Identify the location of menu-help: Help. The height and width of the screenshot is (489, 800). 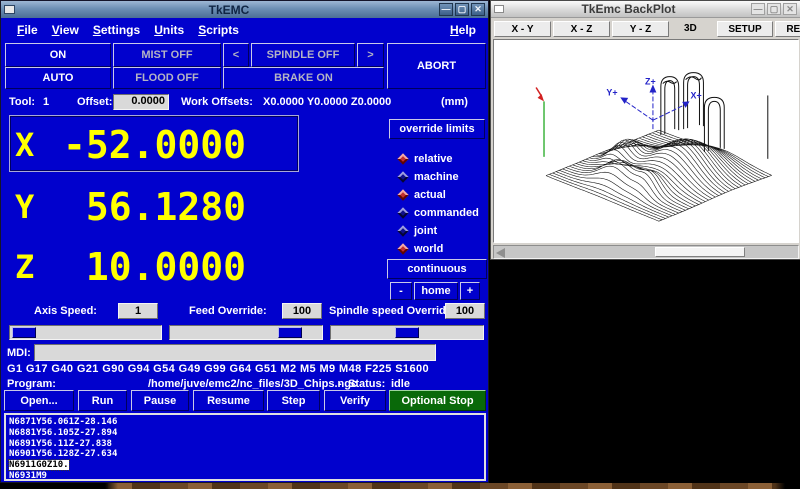
(462, 30).